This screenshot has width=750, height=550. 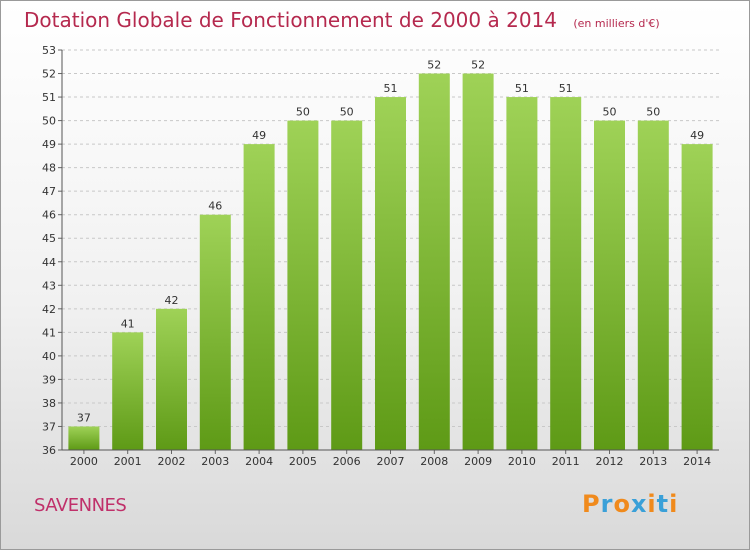 I want to click on x-tick-label: 2011, so click(x=566, y=461).